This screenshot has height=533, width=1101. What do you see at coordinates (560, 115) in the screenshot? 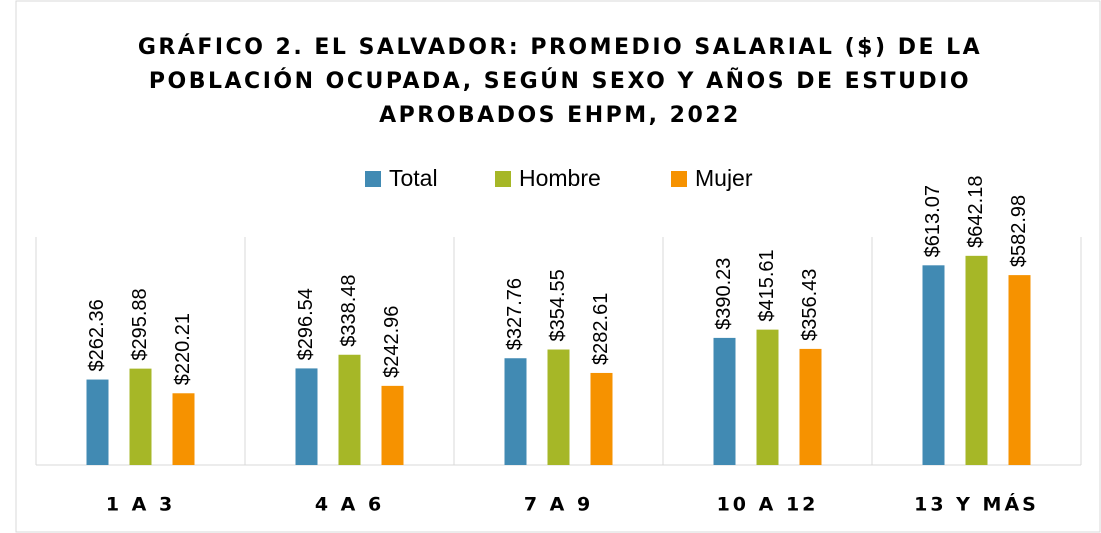
I see `chart-title: APROBADOS EHPM, 2022` at bounding box center [560, 115].